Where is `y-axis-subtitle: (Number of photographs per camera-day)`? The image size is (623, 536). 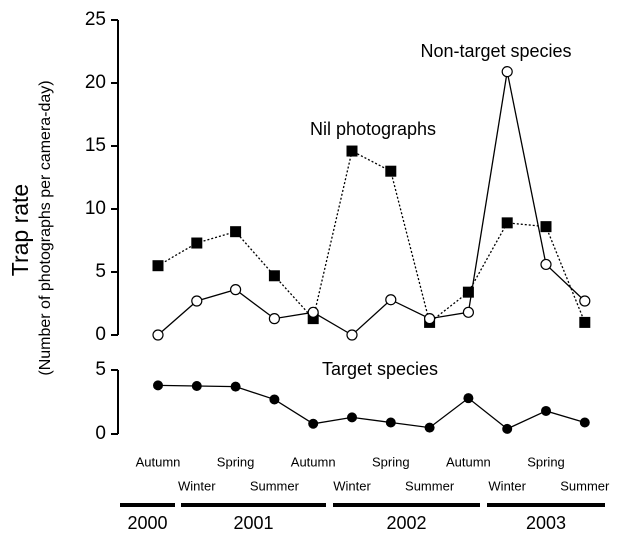
y-axis-subtitle: (Number of photographs per camera-day) is located at coordinates (45, 227).